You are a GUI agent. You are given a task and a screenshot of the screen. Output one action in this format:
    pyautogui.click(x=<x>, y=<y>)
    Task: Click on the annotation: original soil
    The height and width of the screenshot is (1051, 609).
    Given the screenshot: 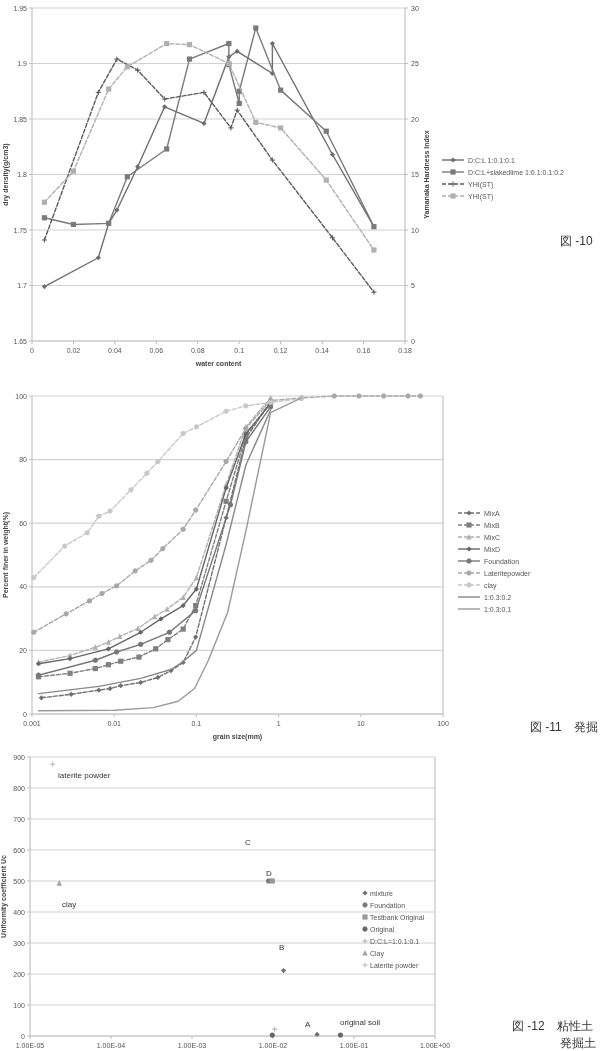 What is the action you would take?
    pyautogui.click(x=360, y=1022)
    